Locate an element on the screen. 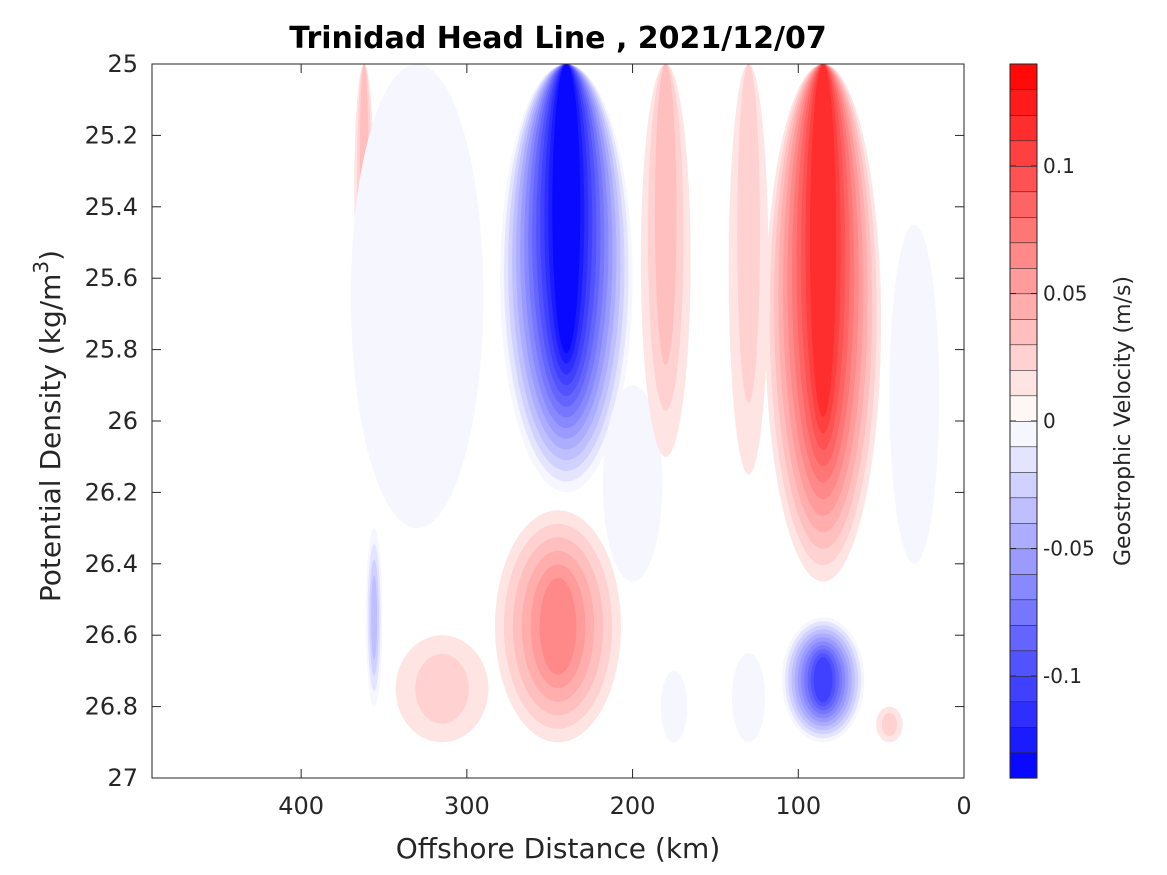 The image size is (1167, 875). y-tick-label: 25.2 is located at coordinates (111, 135).